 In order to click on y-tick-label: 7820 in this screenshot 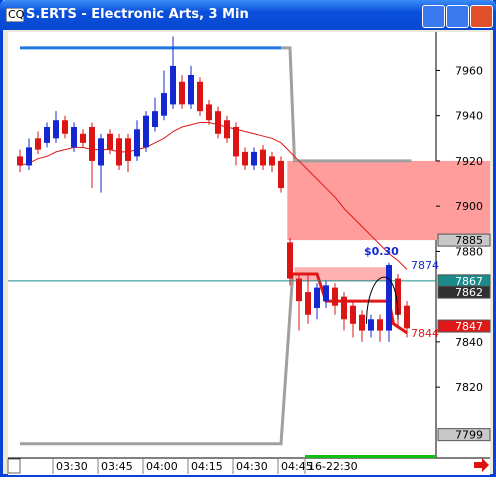, I will do `click(469, 387)`.